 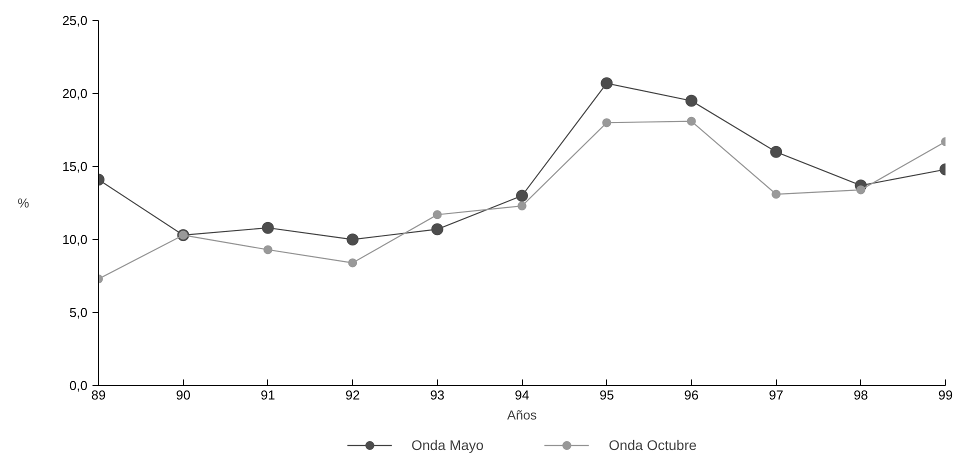 I want to click on y-tick-label: 5,0, so click(x=78, y=312).